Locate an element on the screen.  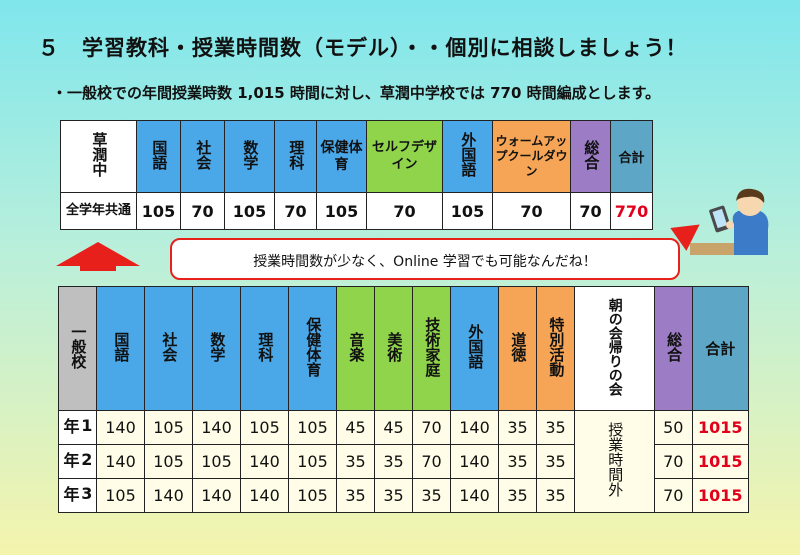
outside-class-hours-note: 授業時間外 is located at coordinates (614, 461).